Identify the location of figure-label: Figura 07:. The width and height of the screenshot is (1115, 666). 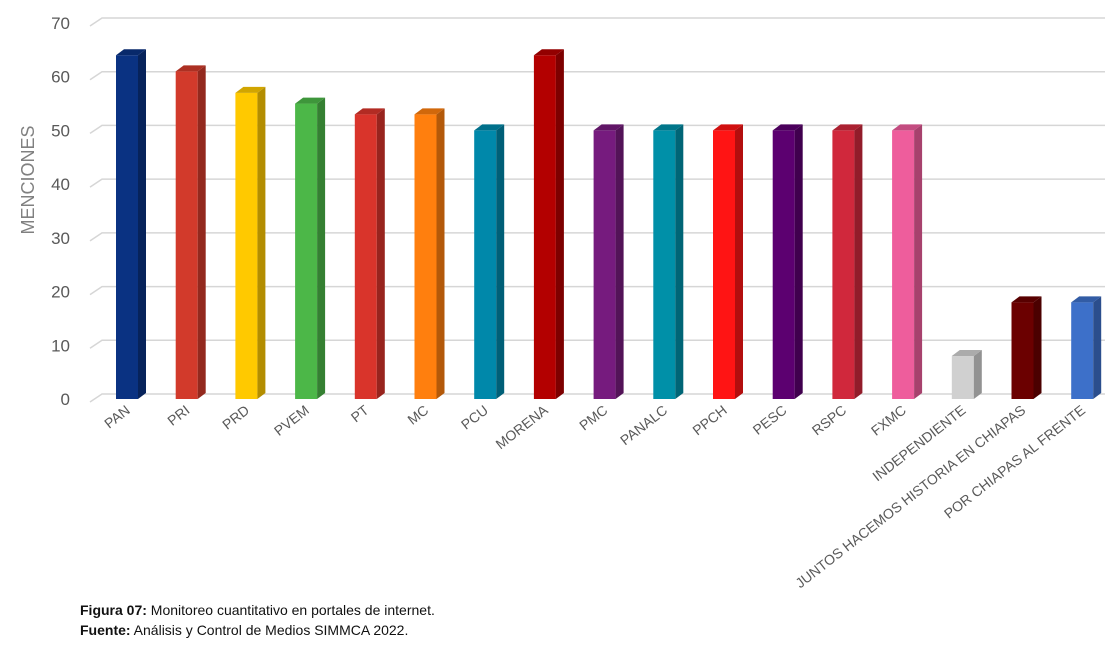
(113, 610).